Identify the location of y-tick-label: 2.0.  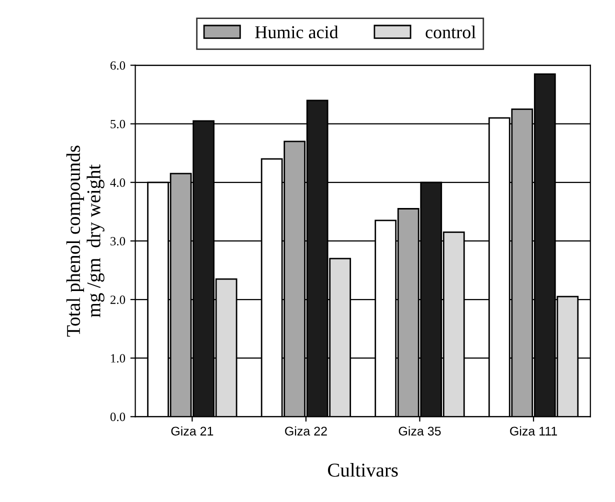
(118, 300).